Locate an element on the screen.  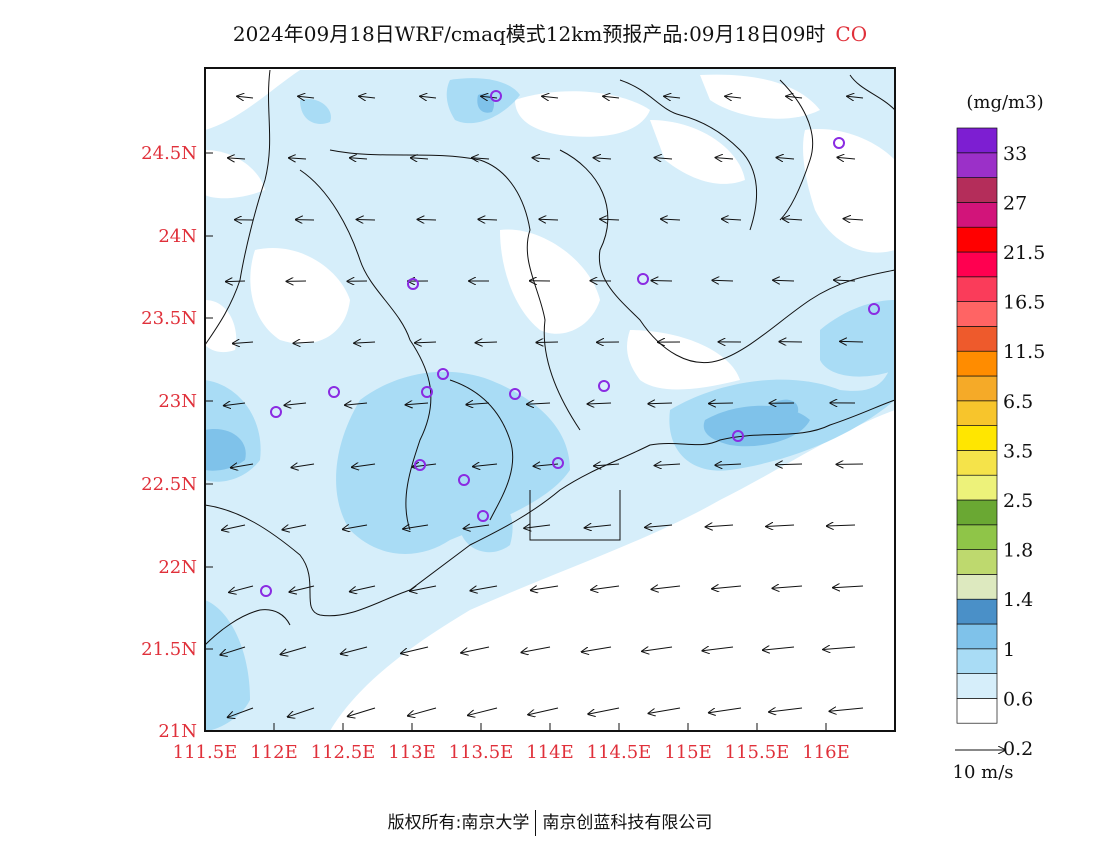
colorbar-label: 3.5 is located at coordinates (1018, 451).